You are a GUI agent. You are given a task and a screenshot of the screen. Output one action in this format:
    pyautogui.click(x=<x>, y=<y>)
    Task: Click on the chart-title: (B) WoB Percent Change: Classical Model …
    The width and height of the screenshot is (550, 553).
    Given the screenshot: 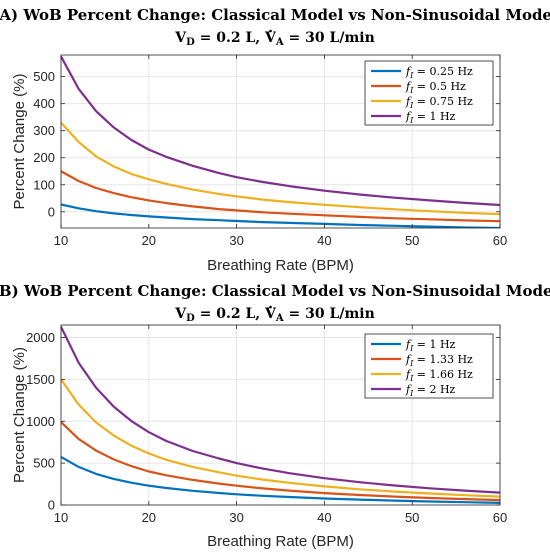 What is the action you would take?
    pyautogui.click(x=275, y=291)
    